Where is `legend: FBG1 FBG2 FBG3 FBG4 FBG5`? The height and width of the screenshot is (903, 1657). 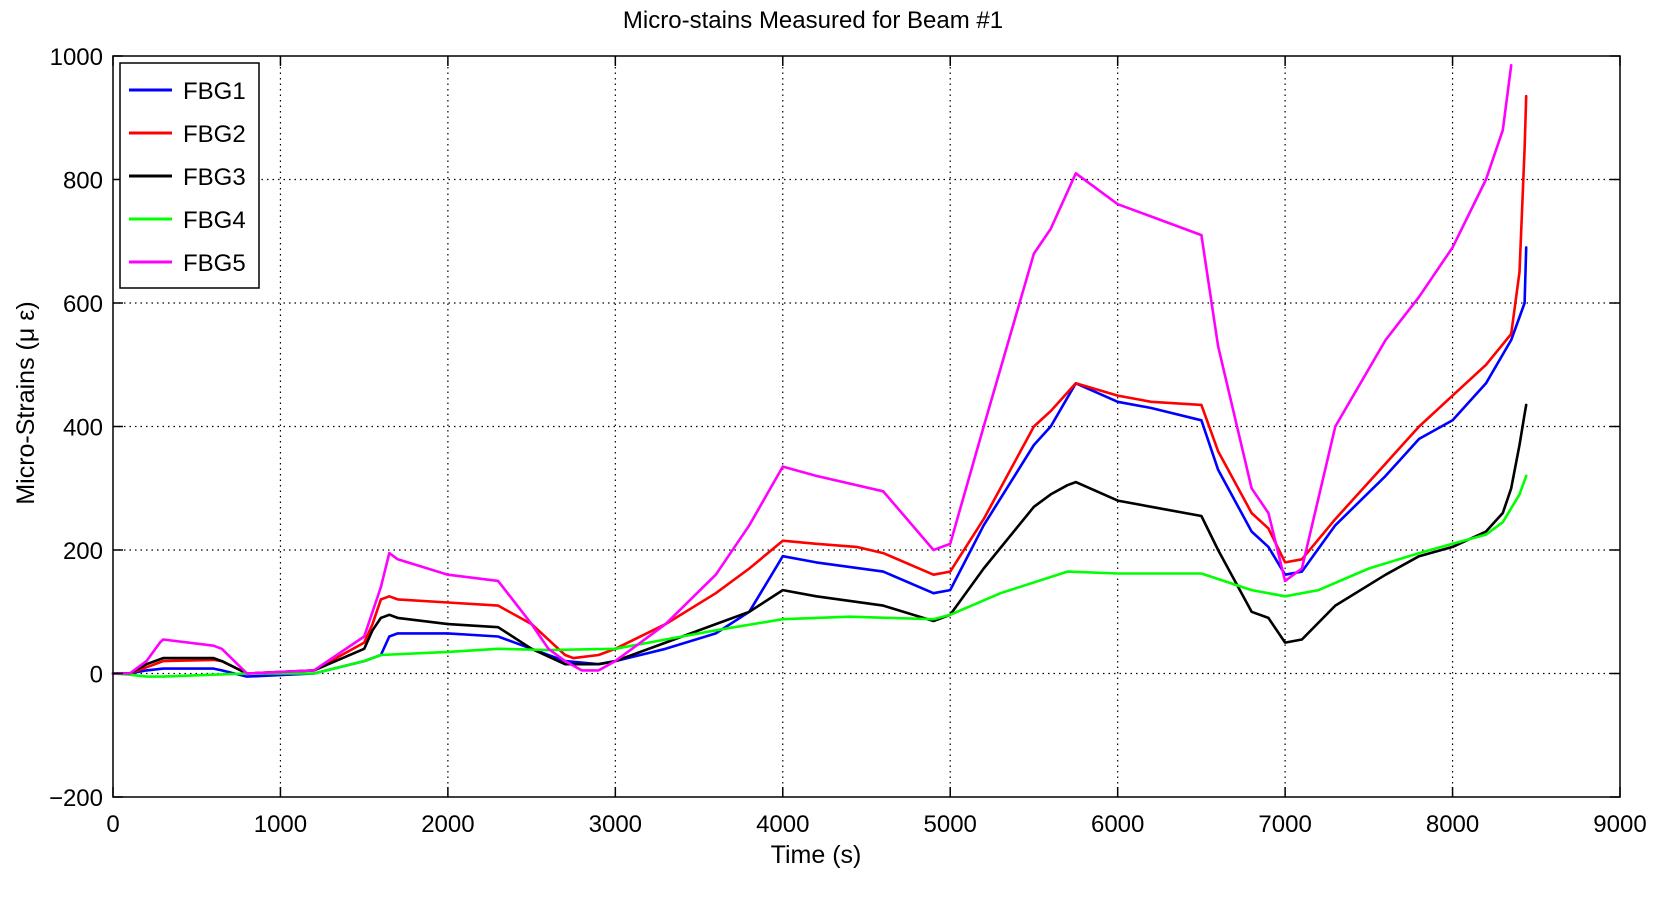
legend: FBG1 FBG2 FBG3 FBG4 FBG5 is located at coordinates (189, 175).